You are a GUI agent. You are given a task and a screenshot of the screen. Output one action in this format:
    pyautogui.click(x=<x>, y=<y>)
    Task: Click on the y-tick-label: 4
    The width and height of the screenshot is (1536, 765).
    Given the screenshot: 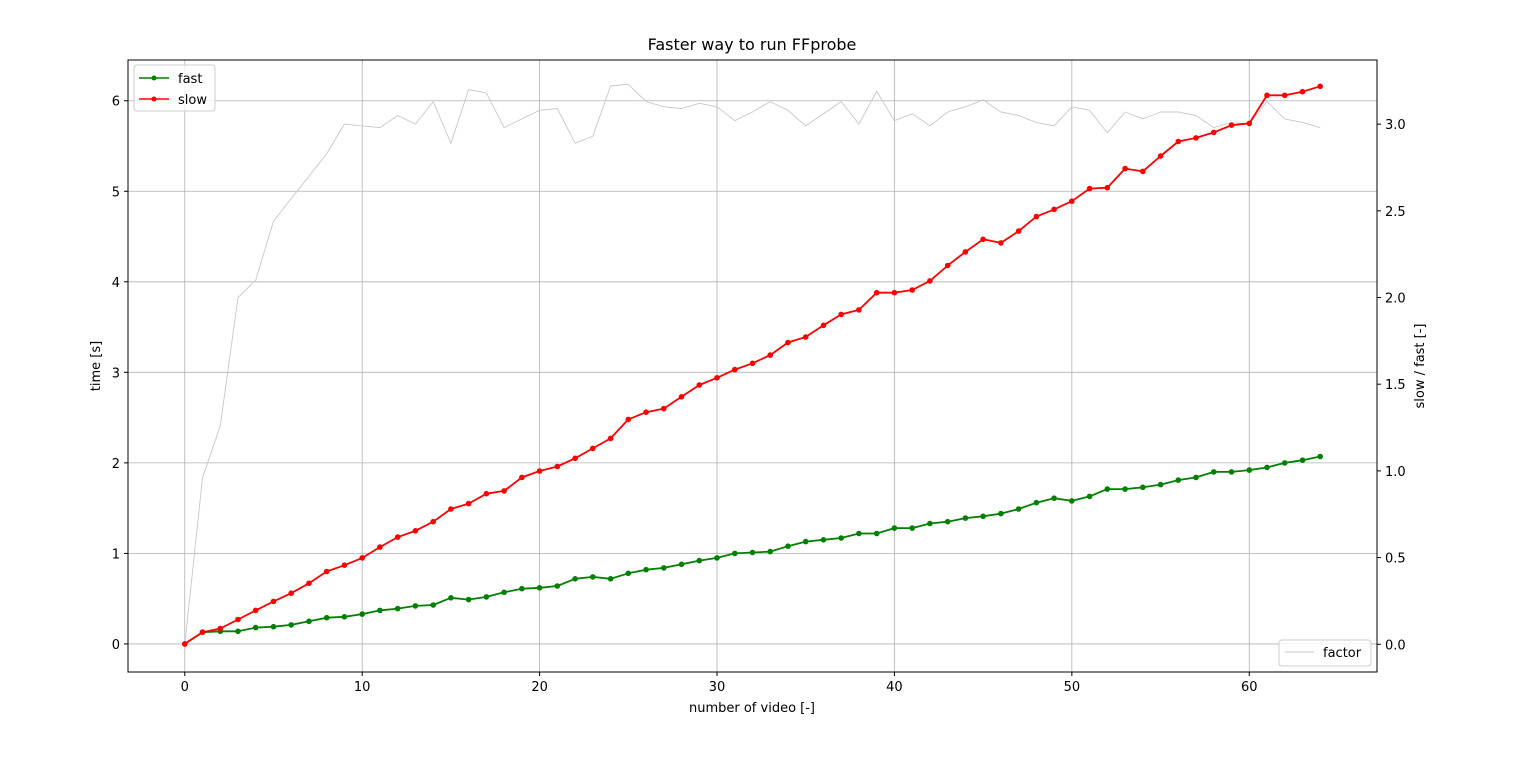 What is the action you would take?
    pyautogui.click(x=116, y=283)
    